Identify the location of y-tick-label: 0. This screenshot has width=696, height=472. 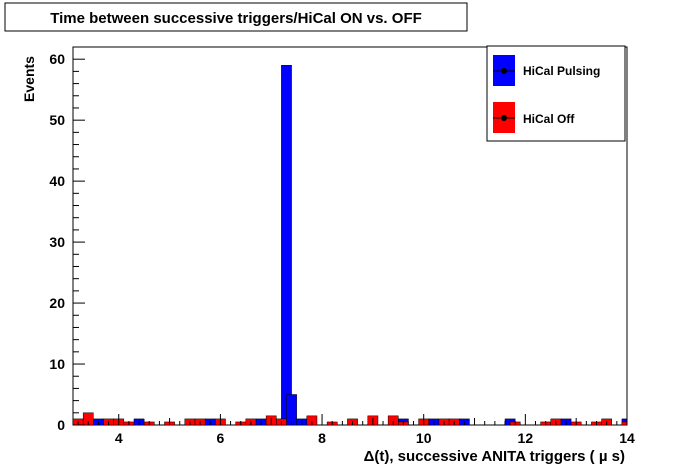
(61, 425).